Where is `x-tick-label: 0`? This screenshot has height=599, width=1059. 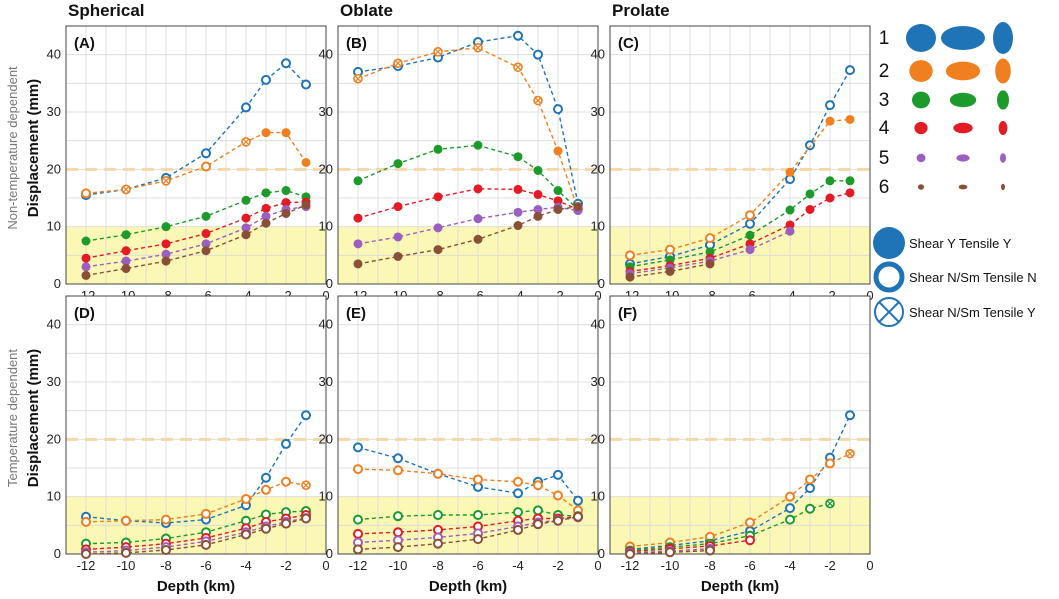
x-tick-label: 0 is located at coordinates (869, 565).